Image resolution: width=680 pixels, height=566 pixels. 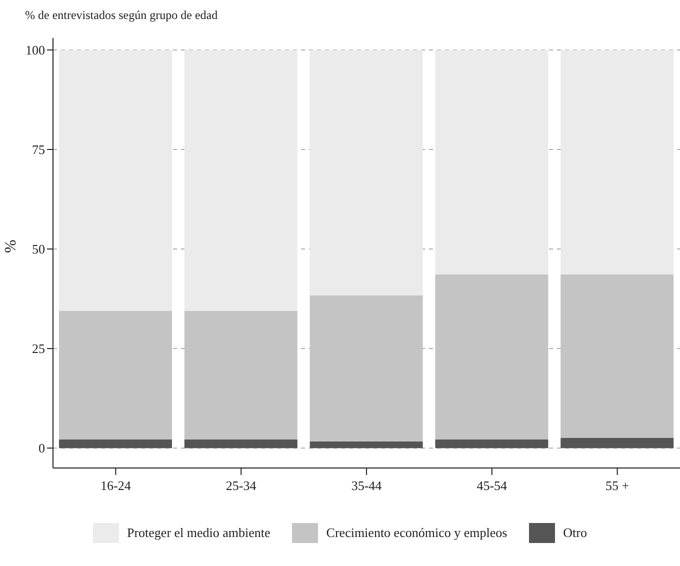 What do you see at coordinates (241, 486) in the screenshot?
I see `x-tick-label: 25-34` at bounding box center [241, 486].